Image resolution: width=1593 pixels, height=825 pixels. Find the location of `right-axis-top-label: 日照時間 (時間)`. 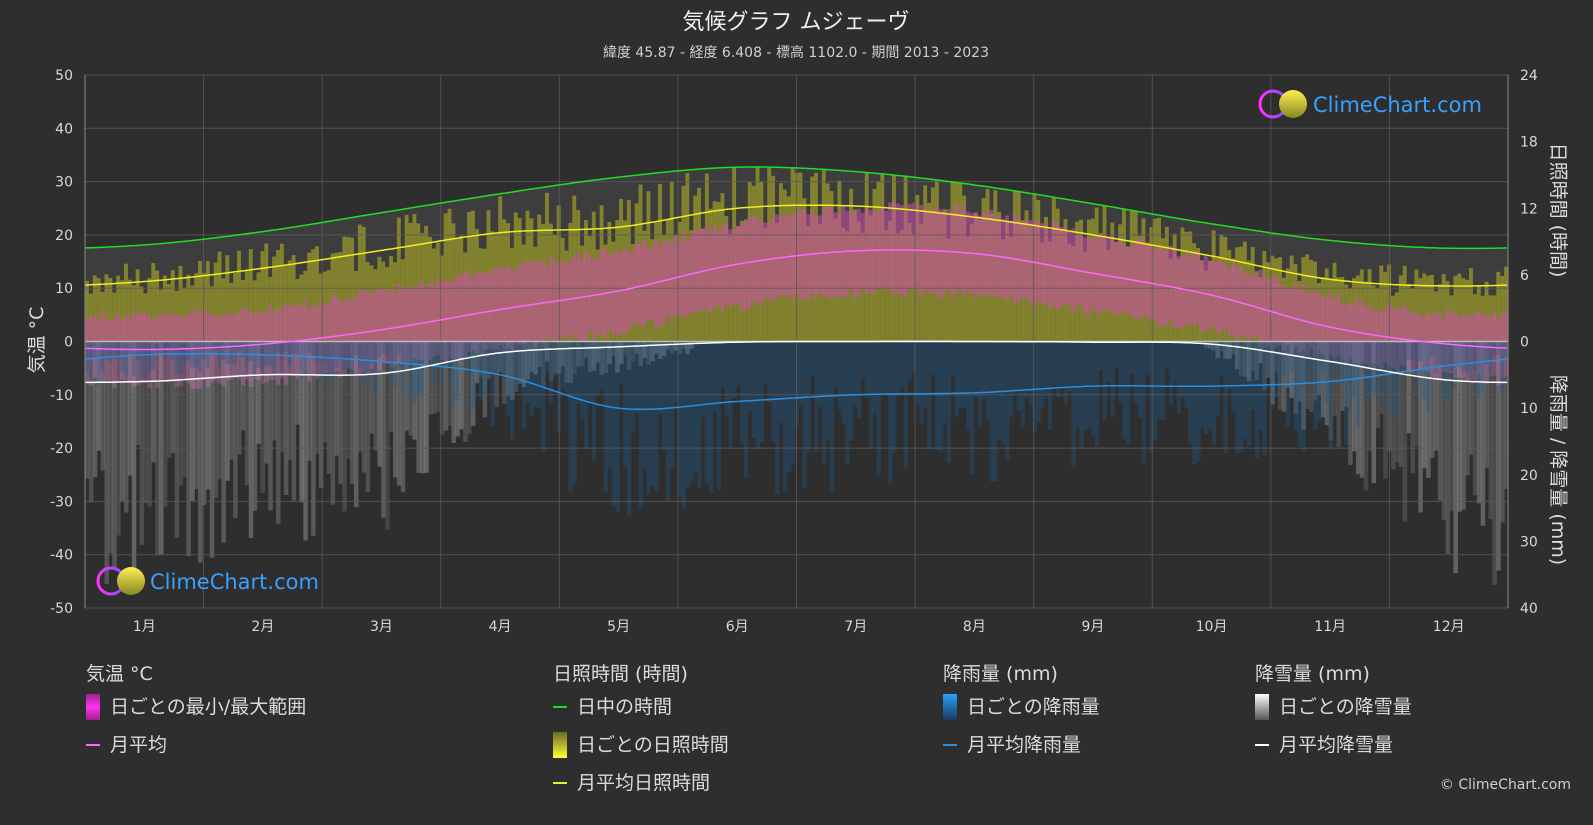

right-axis-top-label: 日照時間 (時間) is located at coordinates (1558, 210).